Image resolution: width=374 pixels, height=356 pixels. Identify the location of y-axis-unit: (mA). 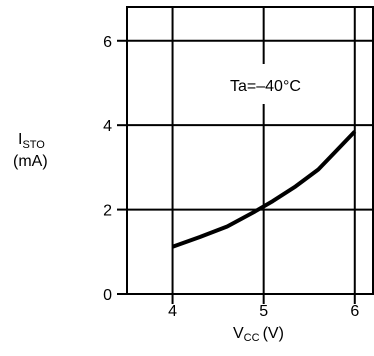
(30, 161).